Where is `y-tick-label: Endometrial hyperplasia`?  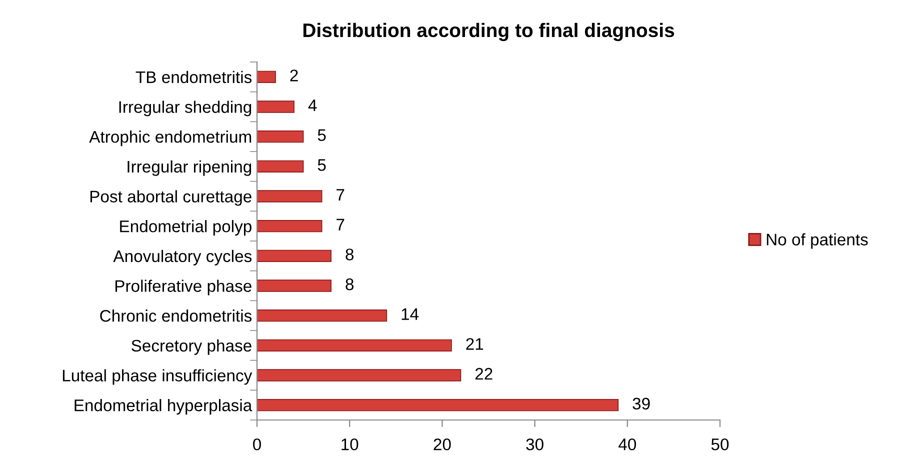
y-tick-label: Endometrial hyperplasia is located at coordinates (163, 407).